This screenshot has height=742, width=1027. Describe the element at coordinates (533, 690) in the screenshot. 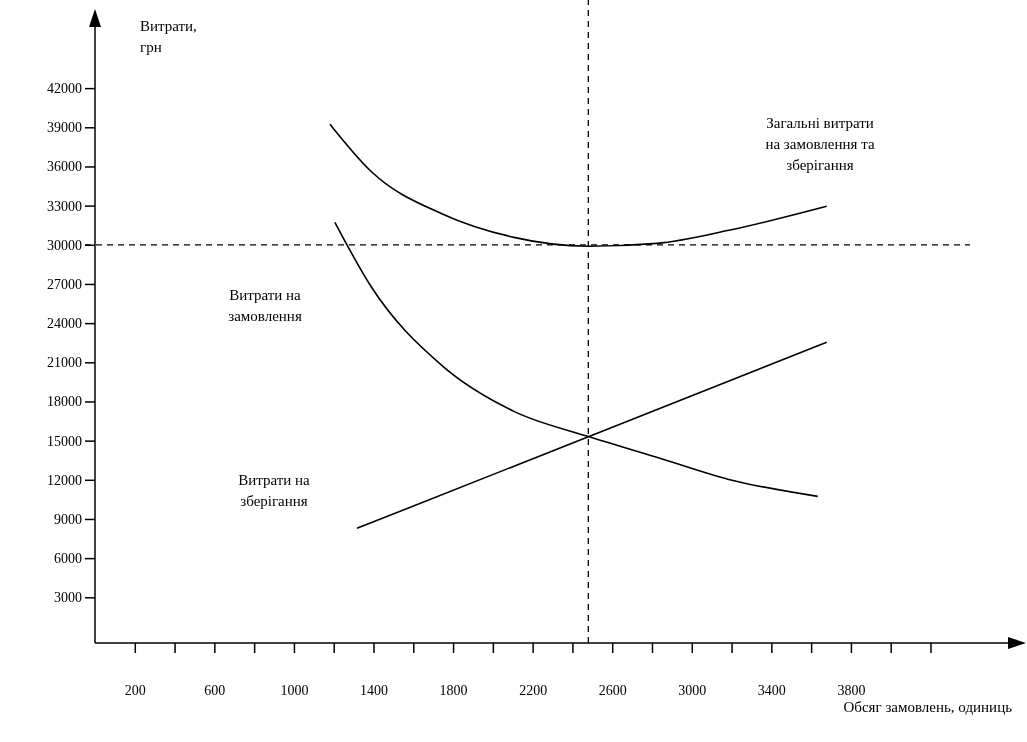

I see `x-tick-label: 2200` at that location.